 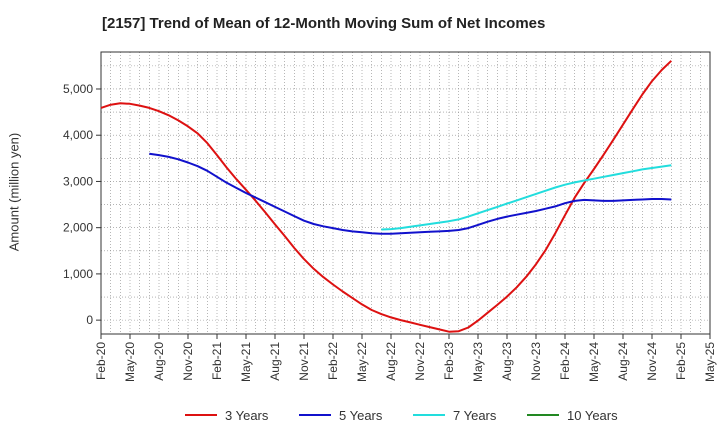 What do you see at coordinates (89, 320) in the screenshot?
I see `y-tick-label: 0` at bounding box center [89, 320].